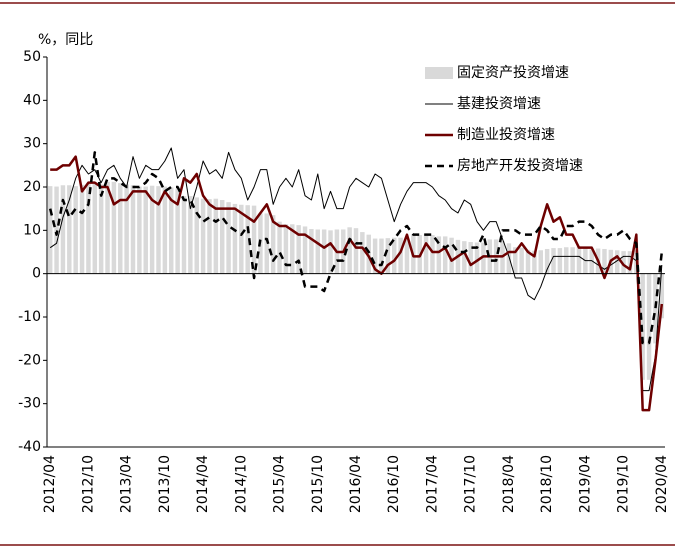 This screenshot has height=549, width=675. Describe the element at coordinates (165, 484) in the screenshot. I see `x-tick-label: 2013/10` at that location.